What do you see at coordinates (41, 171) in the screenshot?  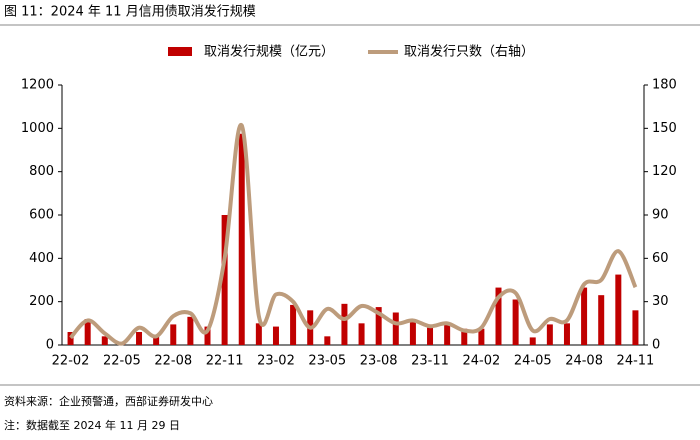 I see `y-tick-label: 800` at bounding box center [41, 171].